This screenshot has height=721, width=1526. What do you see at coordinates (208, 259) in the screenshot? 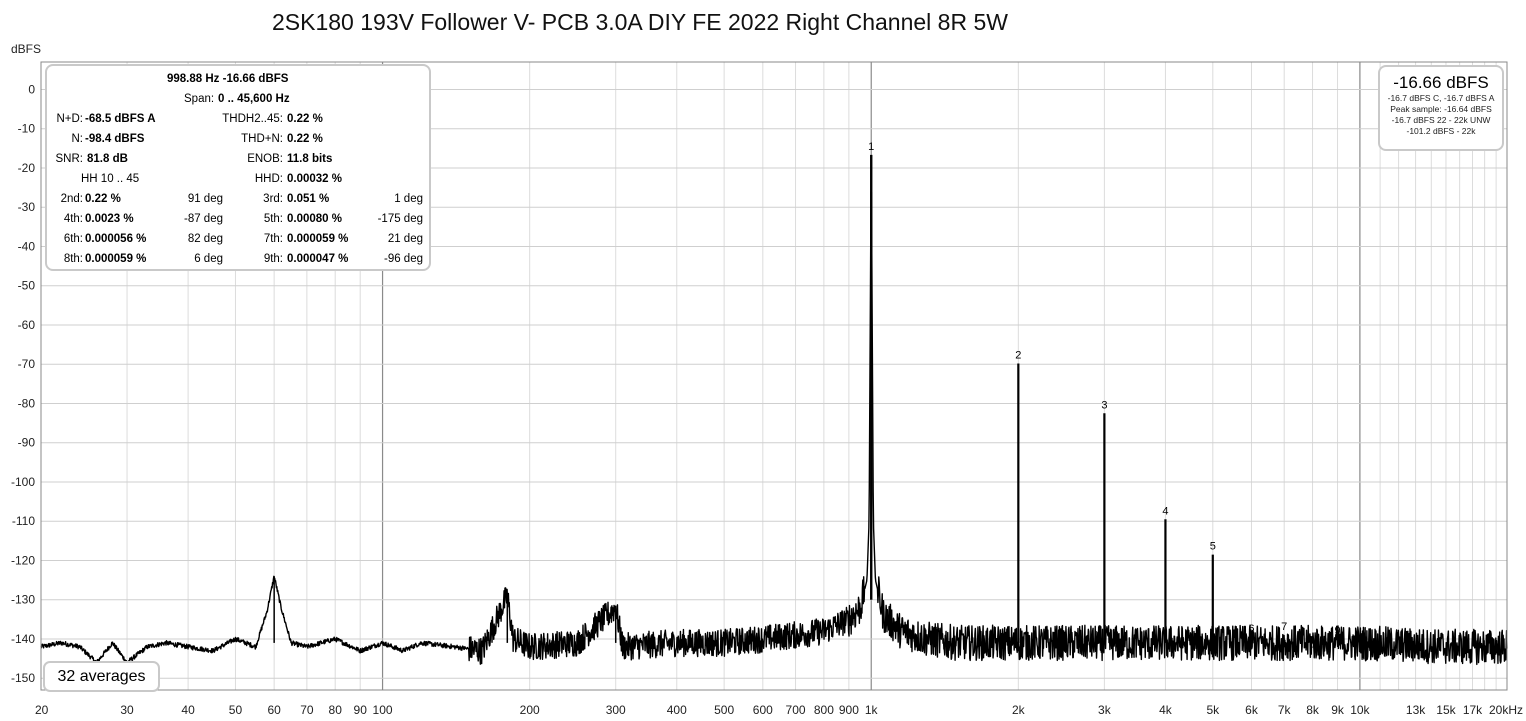
I see `harmonic-d1: 6 deg` at bounding box center [208, 259].